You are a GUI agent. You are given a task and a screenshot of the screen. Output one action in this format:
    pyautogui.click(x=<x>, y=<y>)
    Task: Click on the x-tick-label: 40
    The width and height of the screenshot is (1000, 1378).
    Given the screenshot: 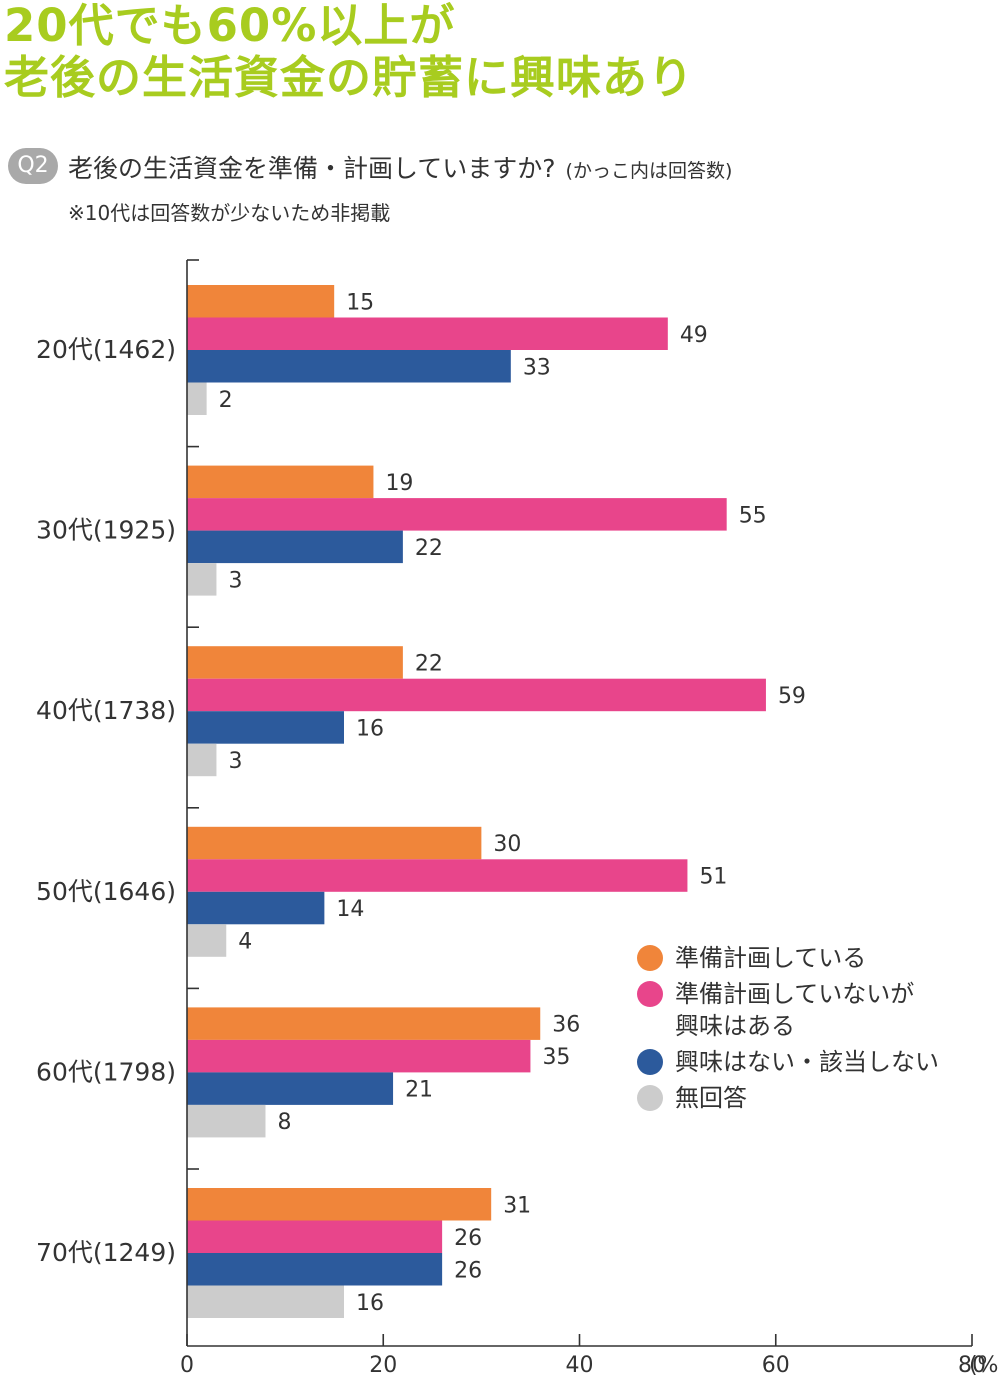 What is the action you would take?
    pyautogui.click(x=580, y=1365)
    